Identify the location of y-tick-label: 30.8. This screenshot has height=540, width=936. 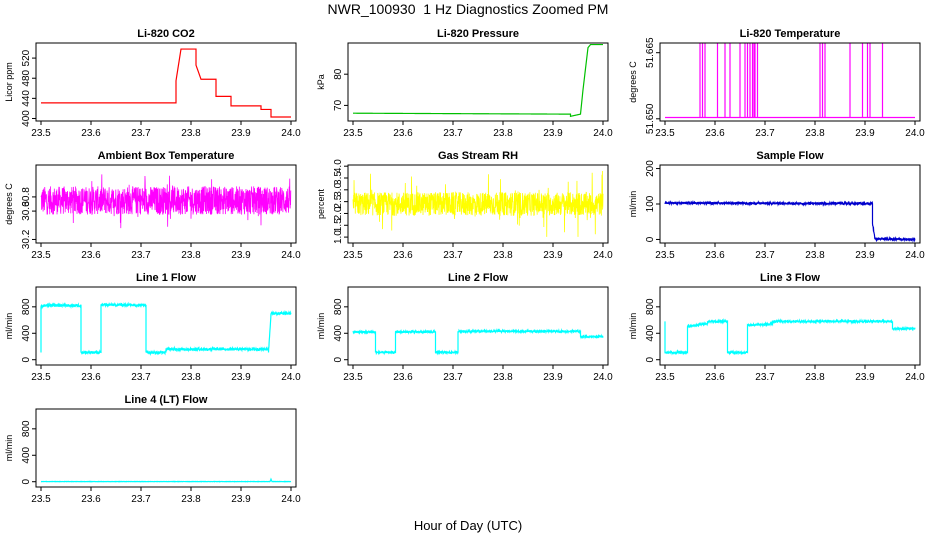
(26, 197).